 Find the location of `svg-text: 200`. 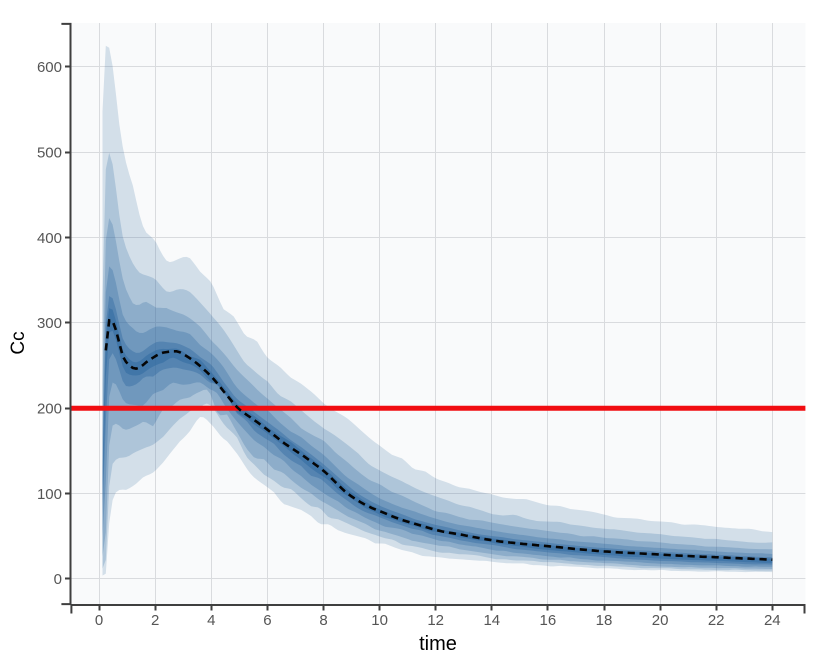

svg-text: 200 is located at coordinates (49, 409).